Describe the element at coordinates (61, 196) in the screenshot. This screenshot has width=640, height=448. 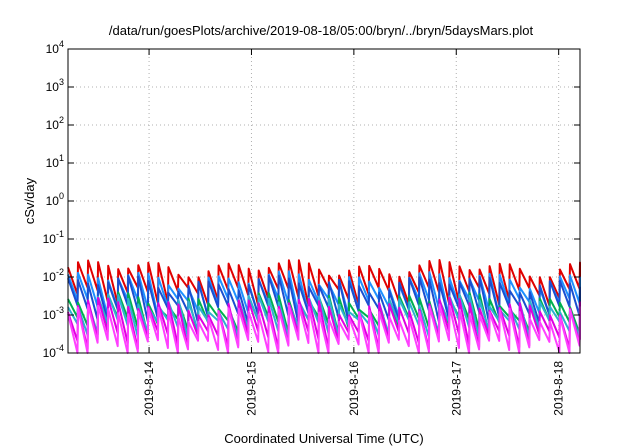
I see `y-tick-exponent: 0` at that location.